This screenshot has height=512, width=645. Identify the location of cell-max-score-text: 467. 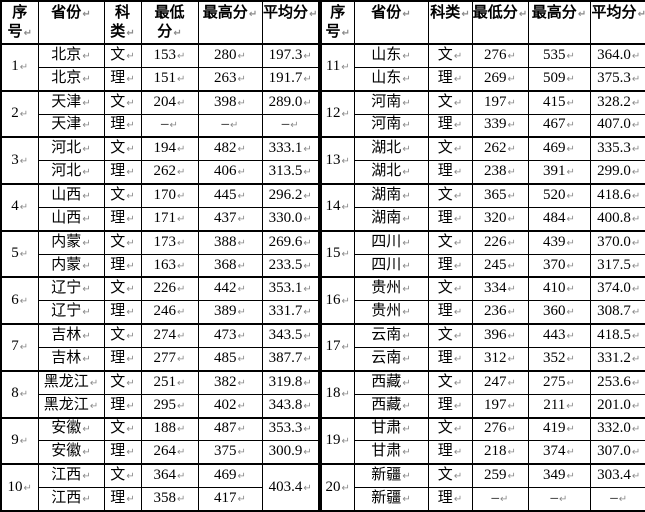
(554, 124).